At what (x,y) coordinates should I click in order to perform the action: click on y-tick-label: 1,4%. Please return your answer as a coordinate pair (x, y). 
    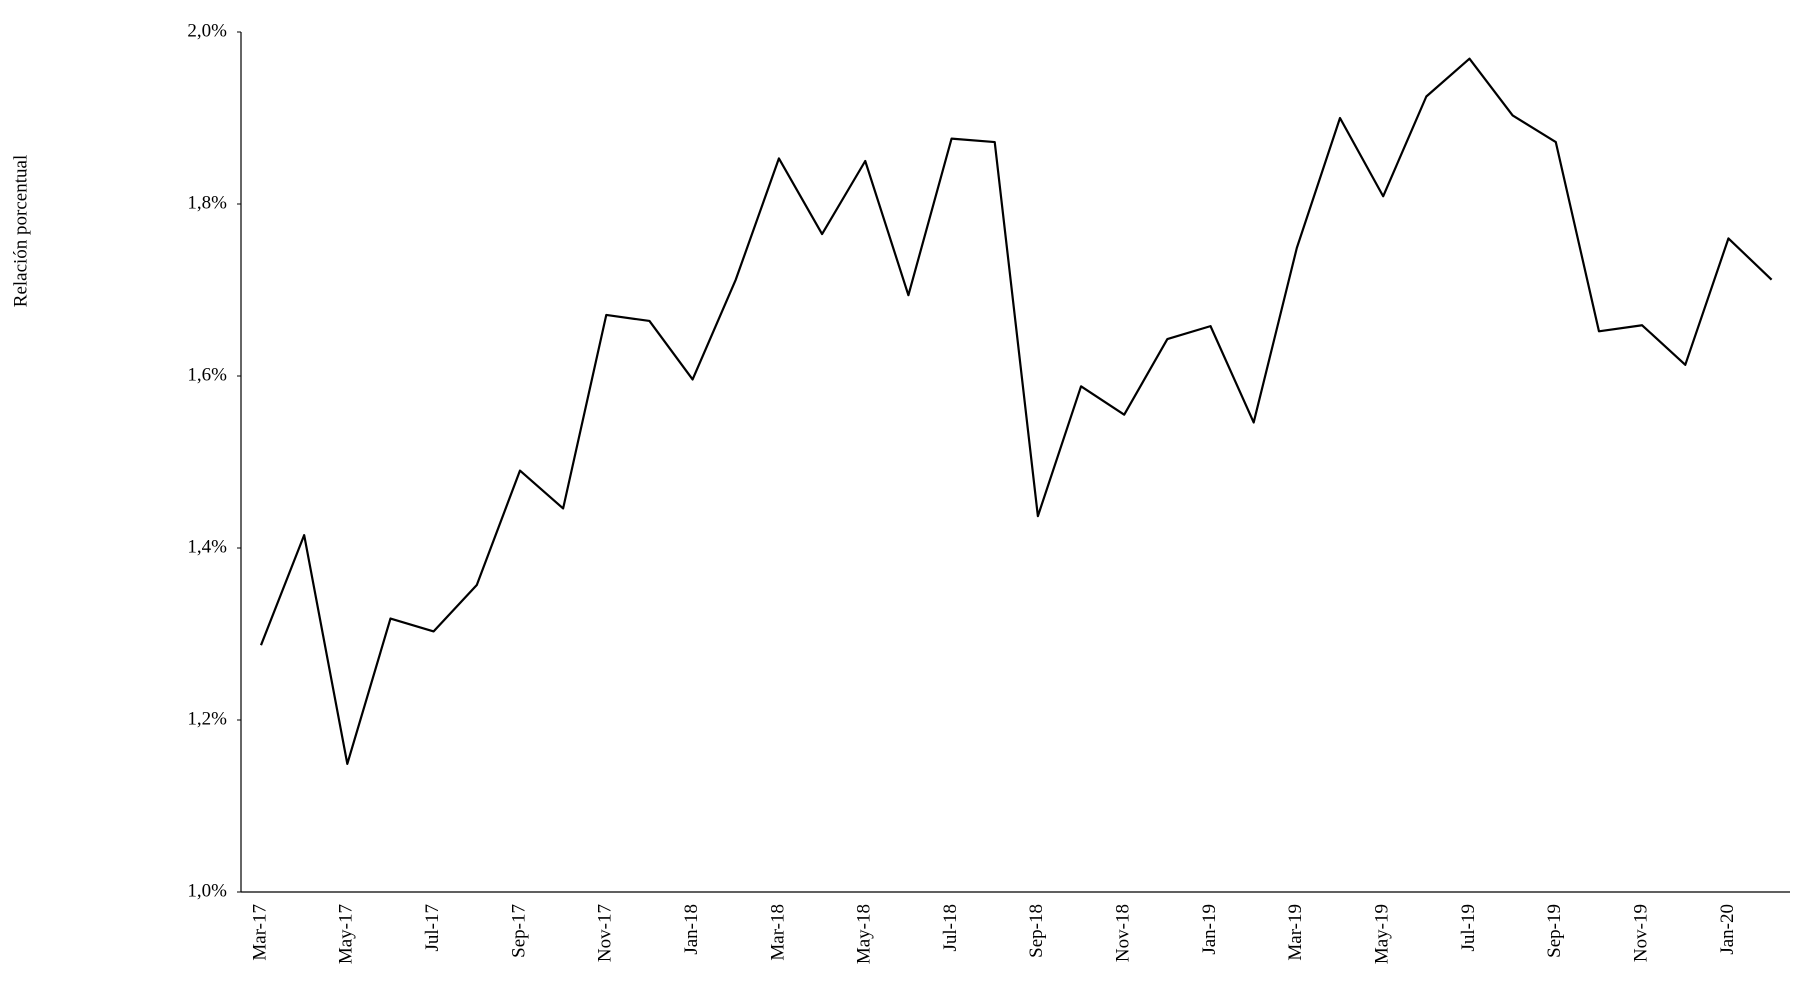
    Looking at the image, I should click on (207, 546).